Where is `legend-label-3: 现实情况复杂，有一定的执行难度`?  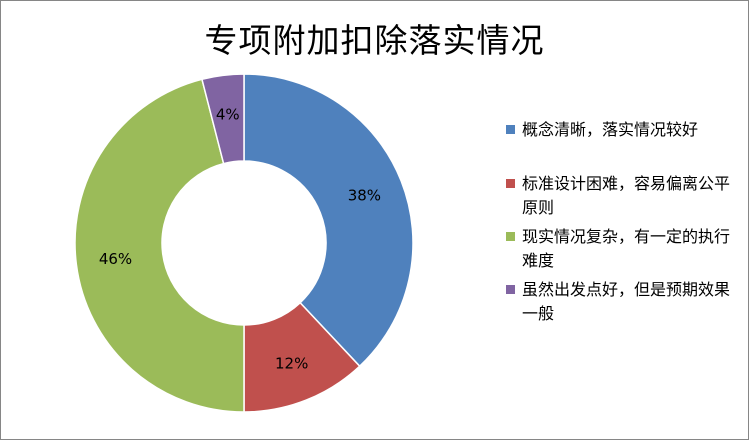 legend-label-3: 现实情况复杂，有一定的执行难度 is located at coordinates (626, 248).